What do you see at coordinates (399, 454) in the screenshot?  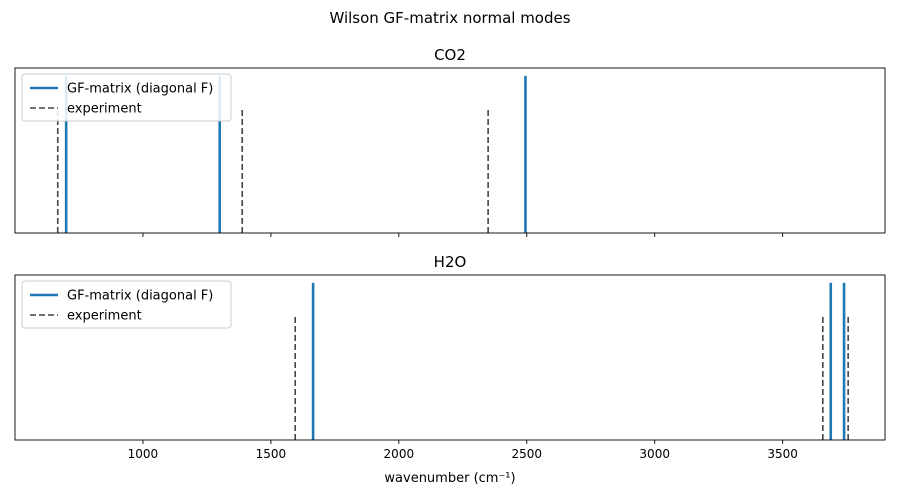 I see `x-tick-label: 2000` at bounding box center [399, 454].